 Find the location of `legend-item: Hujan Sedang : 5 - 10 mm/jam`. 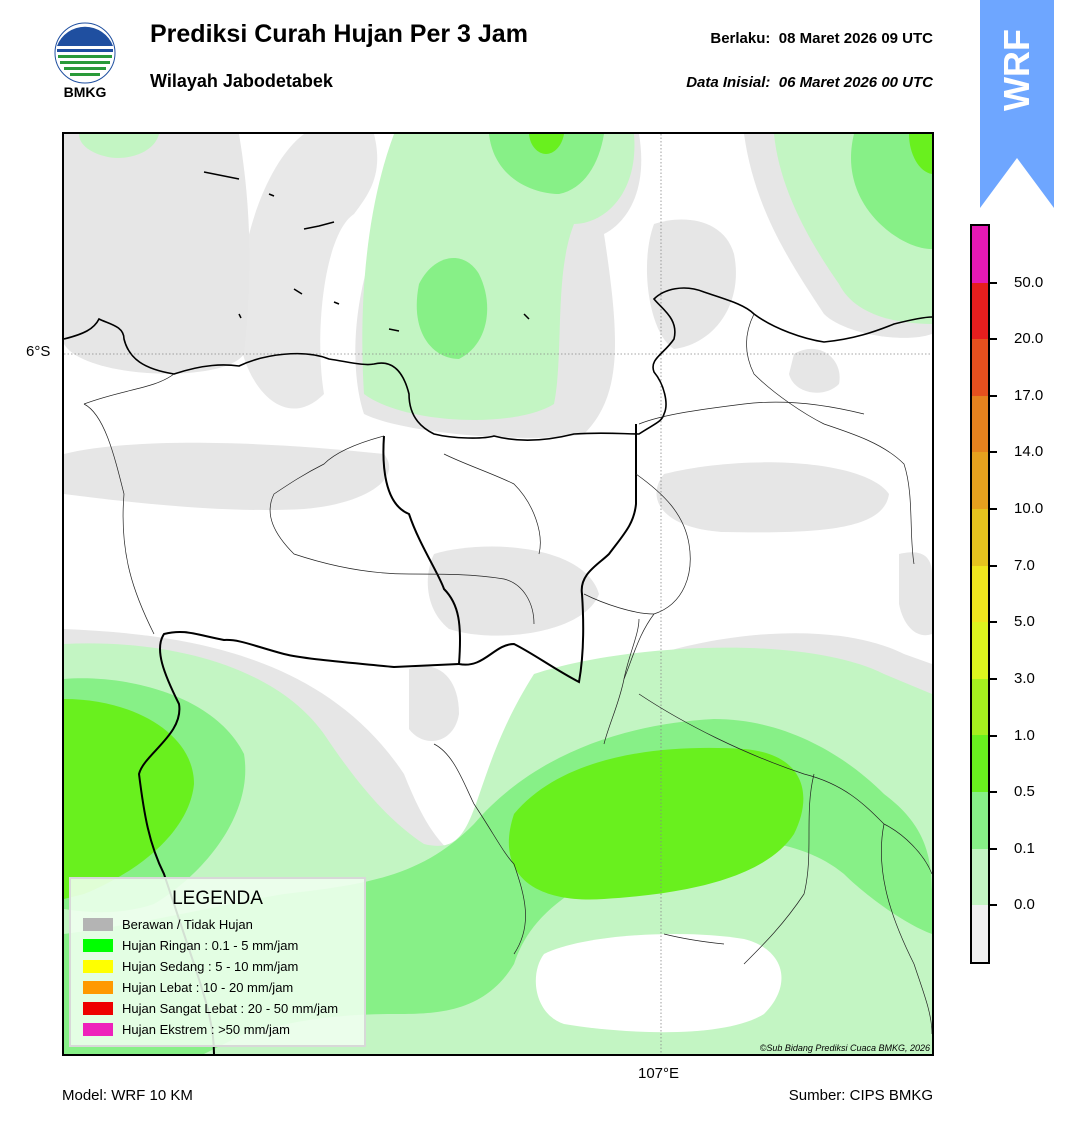

legend-item: Hujan Sedang : 5 - 10 mm/jam is located at coordinates (190, 966).